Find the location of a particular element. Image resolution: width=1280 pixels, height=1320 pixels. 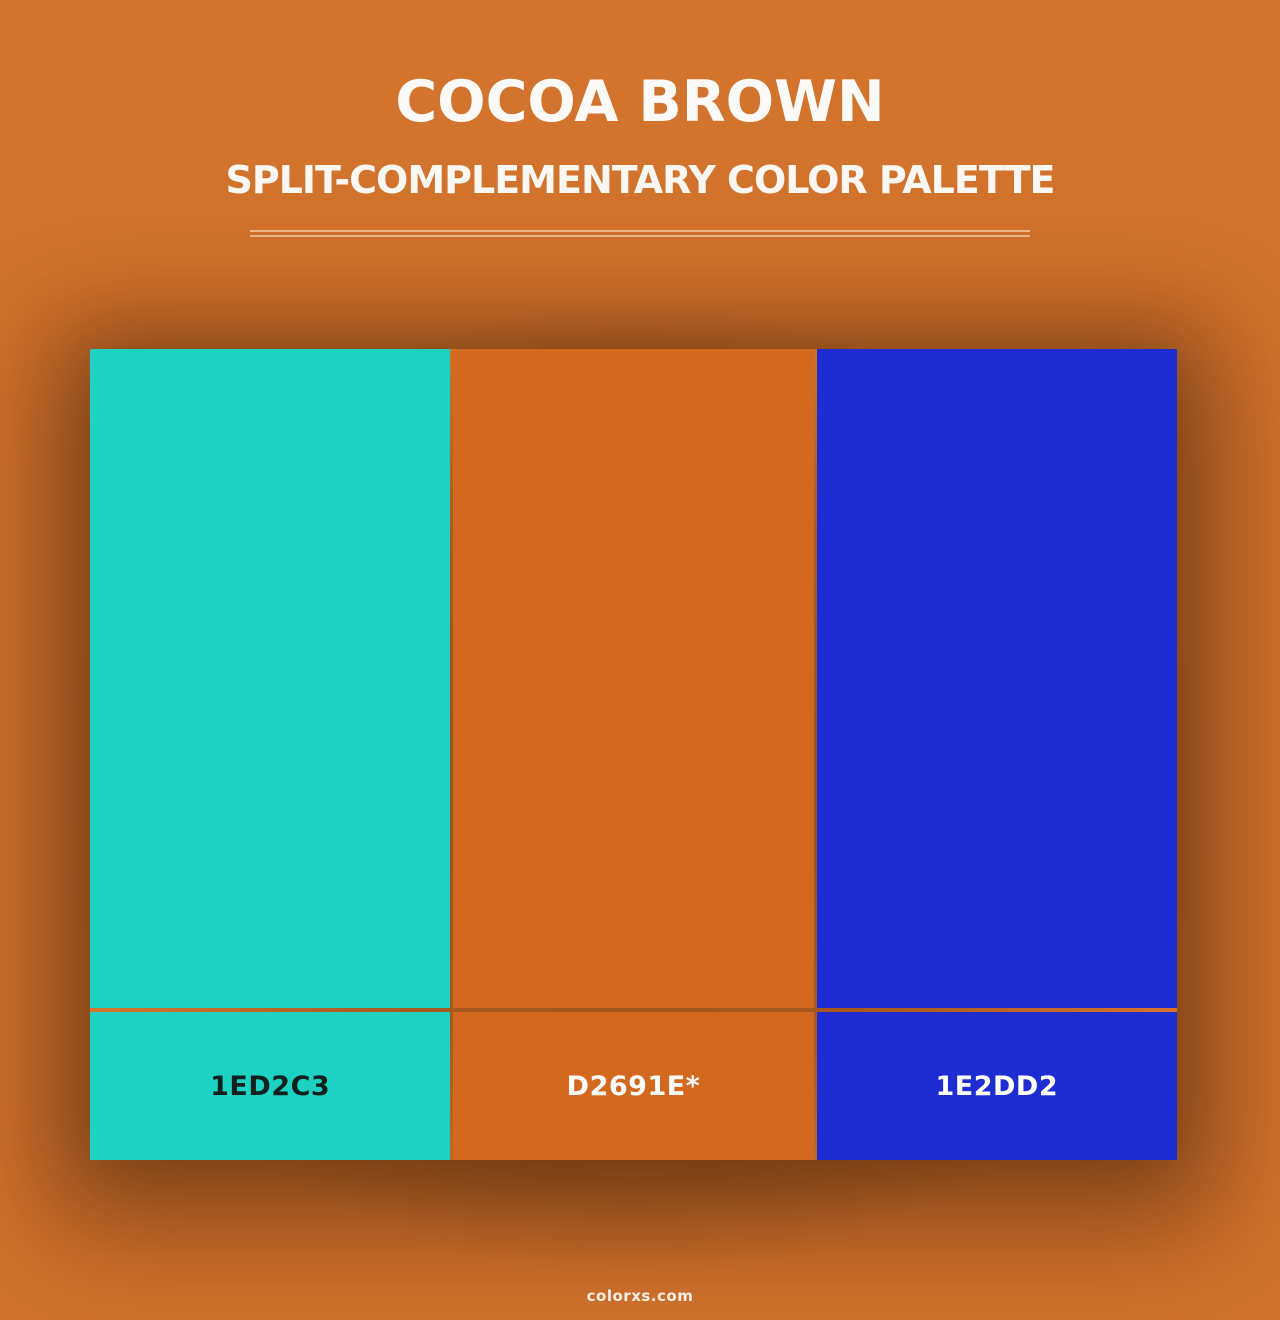

color-label-box-2: D2691E* is located at coordinates (633, 1086).